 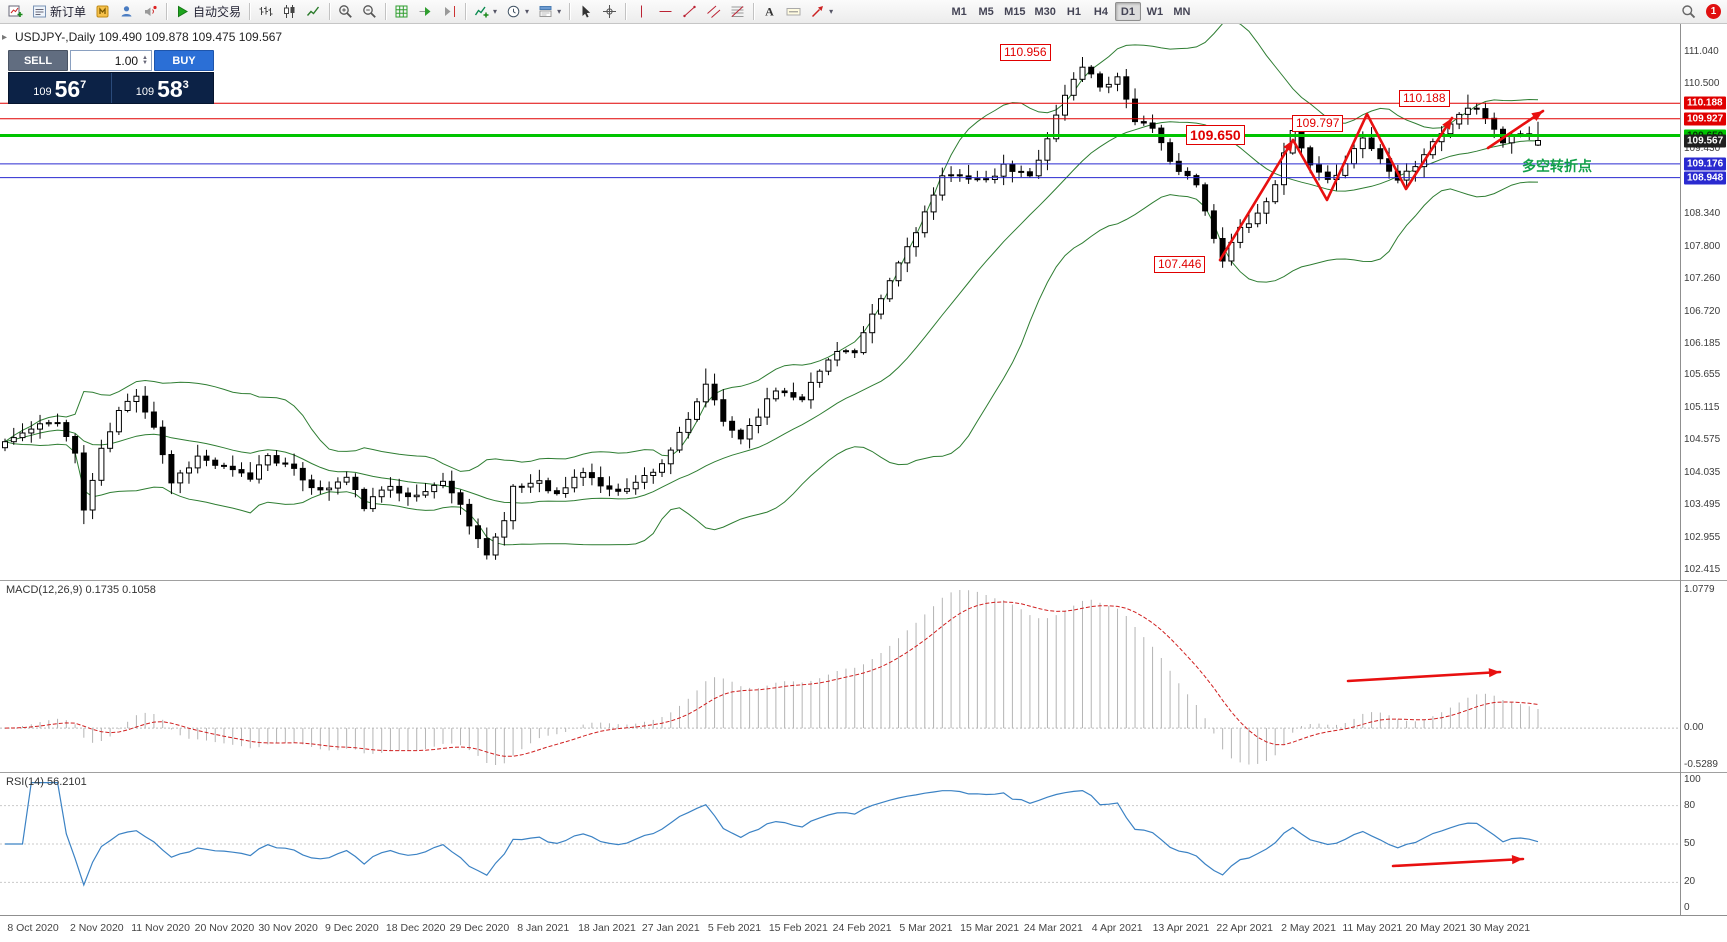 I want to click on crosshair-button, so click(x=609, y=12).